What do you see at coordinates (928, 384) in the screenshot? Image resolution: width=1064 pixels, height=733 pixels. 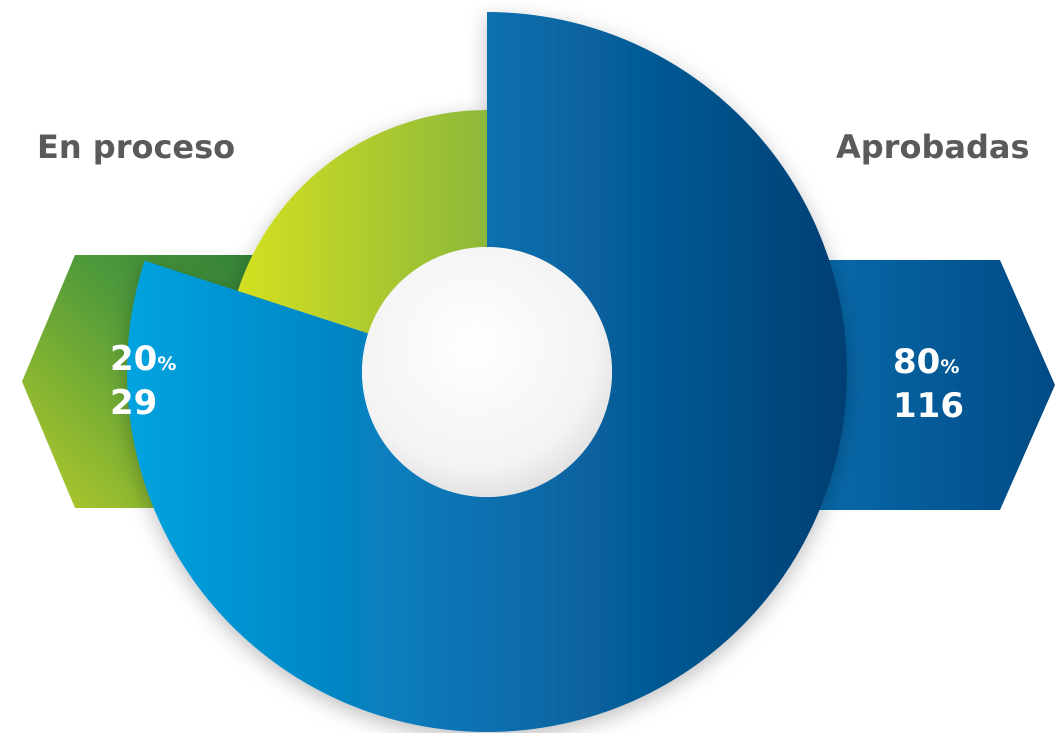 I see `stat-aprobadas: 80% 116` at bounding box center [928, 384].